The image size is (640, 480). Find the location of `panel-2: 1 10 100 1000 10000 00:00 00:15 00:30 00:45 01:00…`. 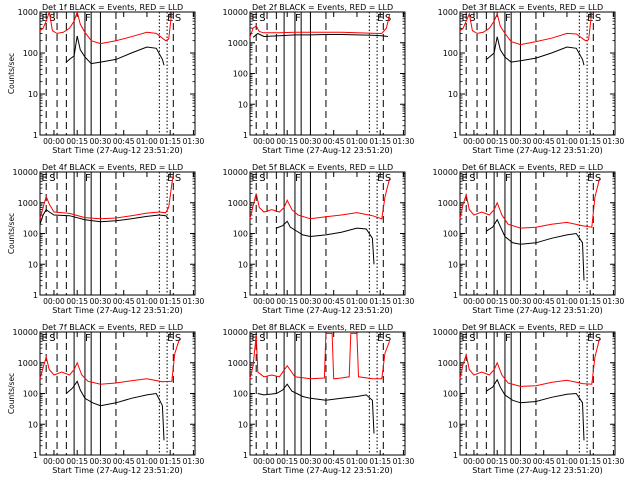

panel-2: 1 10 100 1000 10000 00:00 00:15 00:30 00:45 01:00… is located at coordinates (319, 79).